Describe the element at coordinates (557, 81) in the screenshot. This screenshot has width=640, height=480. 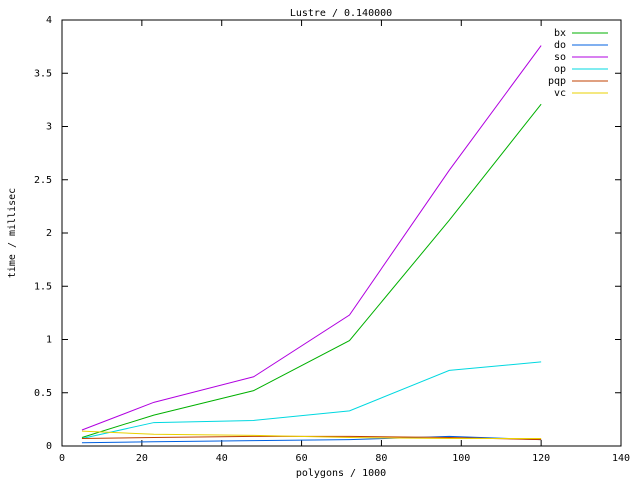
I see `legend-label: pqp` at that location.